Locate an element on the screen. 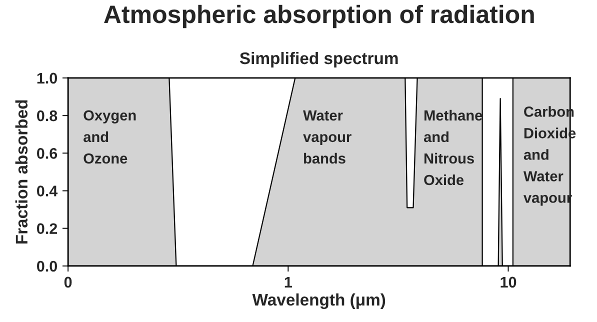  y-tick-label: 0.4 is located at coordinates (47, 191).